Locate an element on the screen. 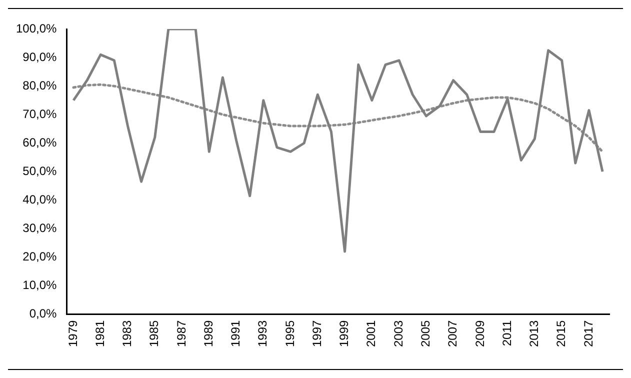  x-tick-label: 2017 is located at coordinates (588, 334).